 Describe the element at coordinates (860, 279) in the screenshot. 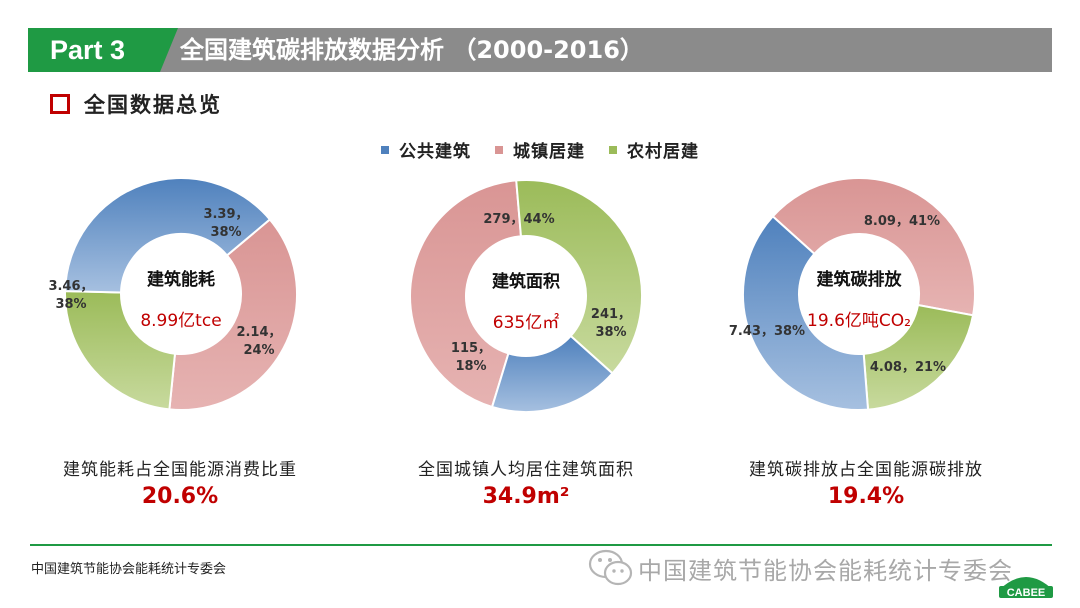

I see `donut-center-title-2: 建筑碳排放` at that location.